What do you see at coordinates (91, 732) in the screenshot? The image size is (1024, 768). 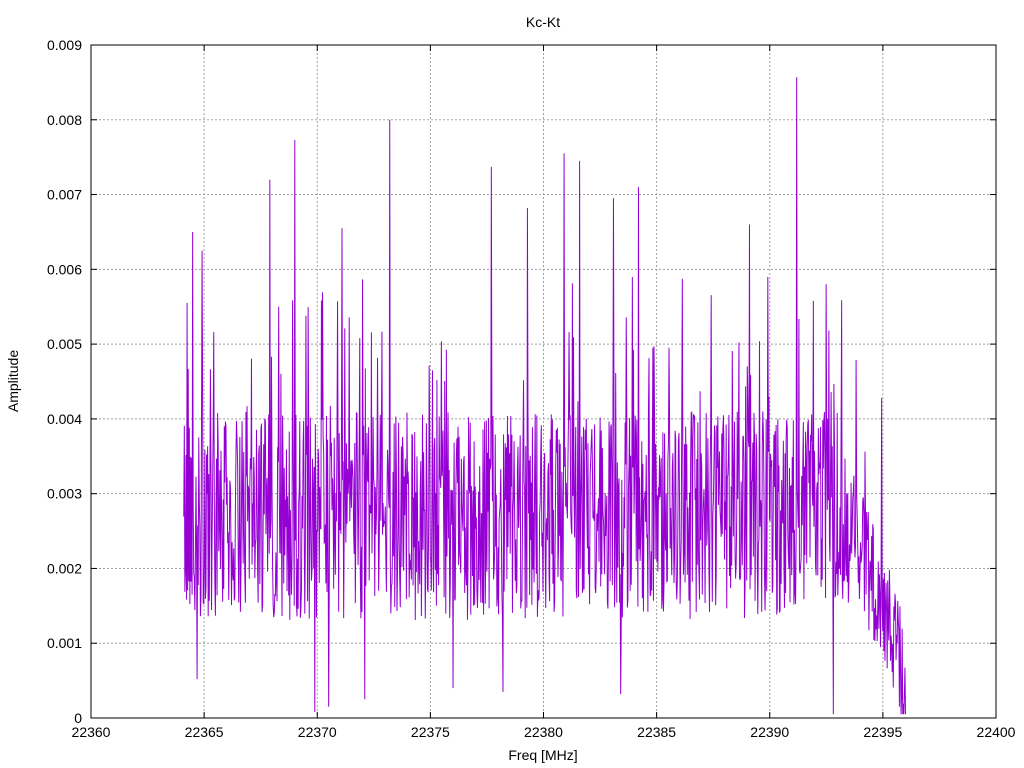 I see `x-tick-label: 22360` at bounding box center [91, 732].